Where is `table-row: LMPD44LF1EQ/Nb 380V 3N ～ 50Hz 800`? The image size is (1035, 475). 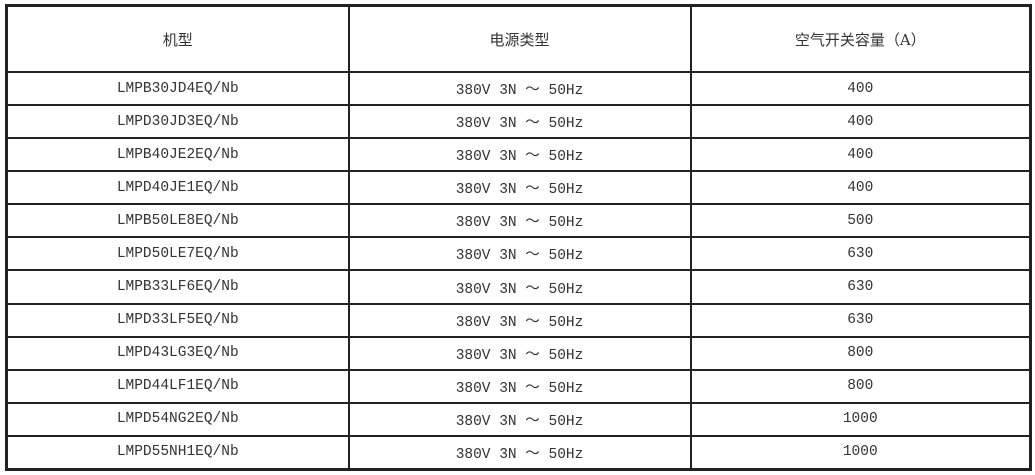 table-row: LMPD44LF1EQ/Nb 380V 3N ～ 50Hz 800 is located at coordinates (518, 386).